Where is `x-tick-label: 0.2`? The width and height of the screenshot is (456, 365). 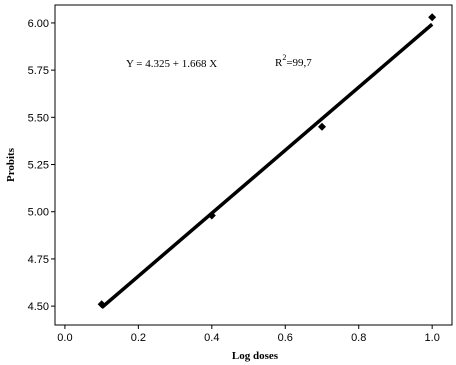 x-tick-label: 0.2 is located at coordinates (138, 338).